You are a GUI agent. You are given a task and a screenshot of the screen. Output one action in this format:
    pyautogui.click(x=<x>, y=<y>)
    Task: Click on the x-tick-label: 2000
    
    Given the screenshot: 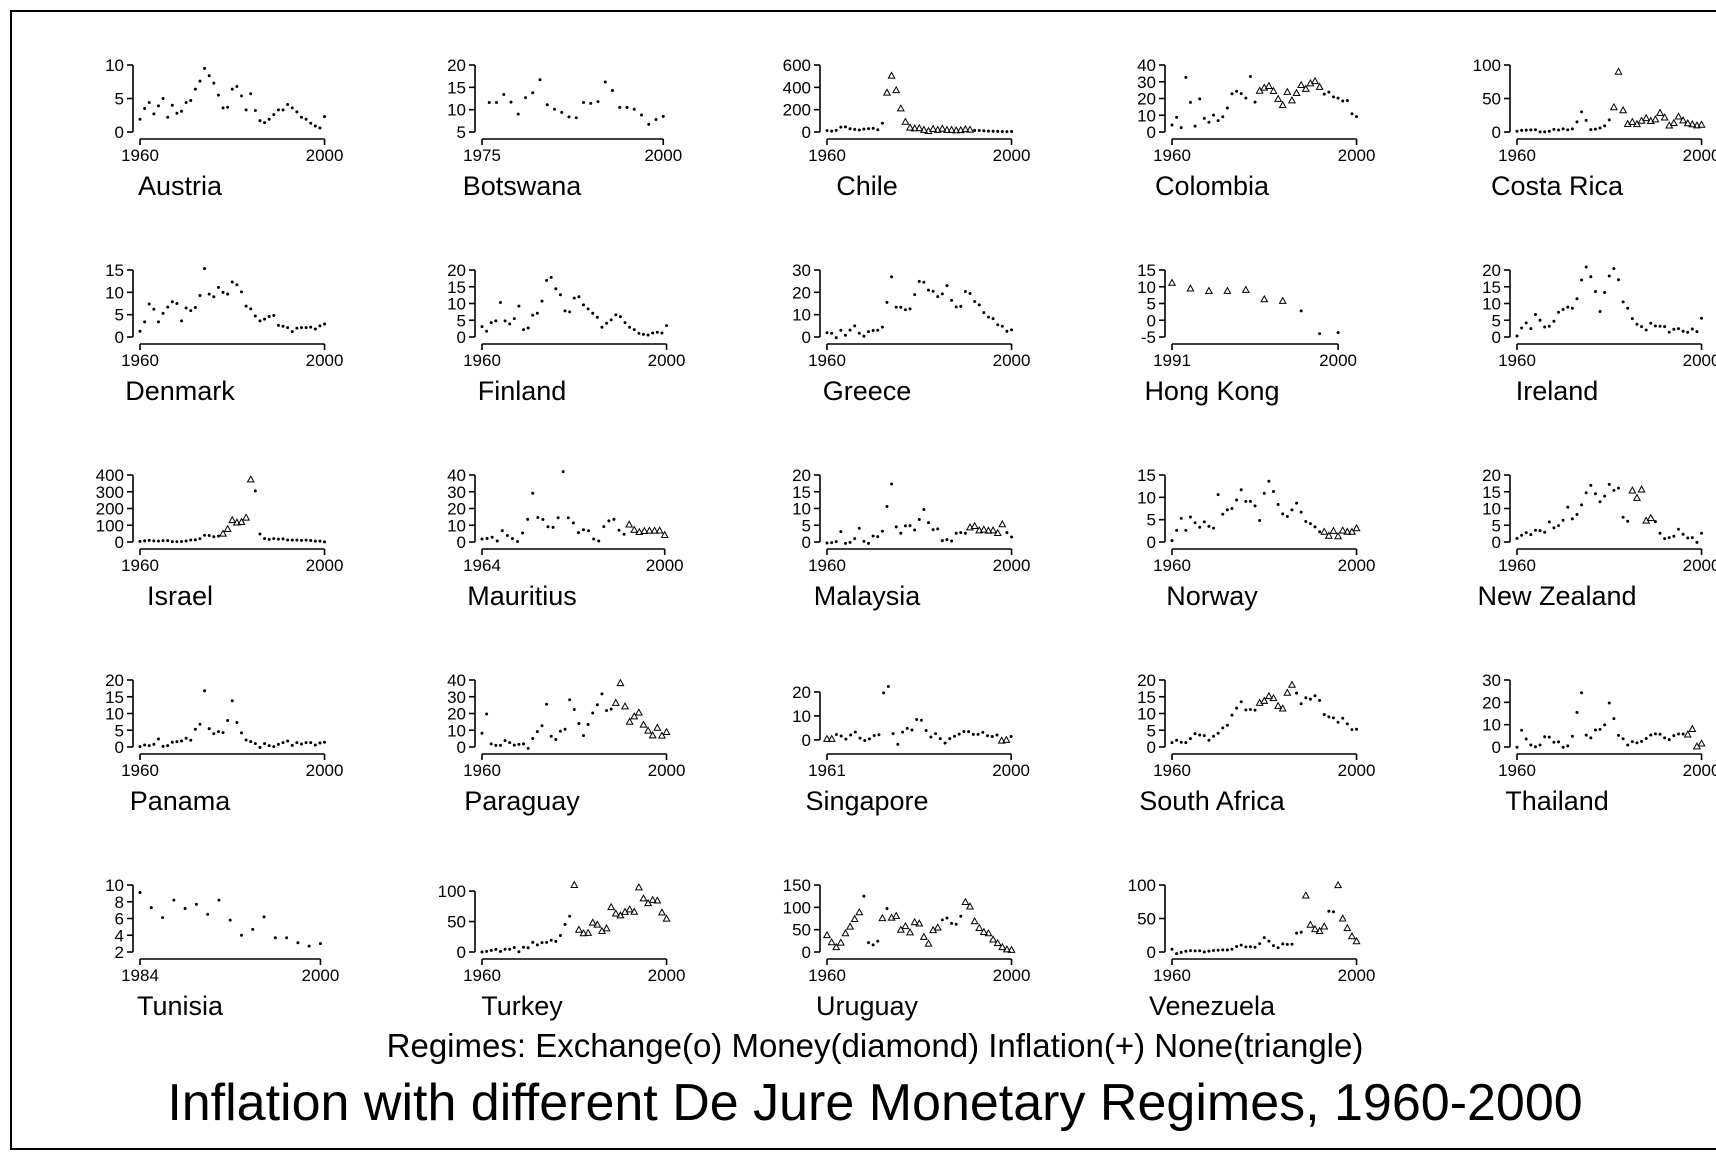 What is the action you would take?
    pyautogui.click(x=325, y=565)
    